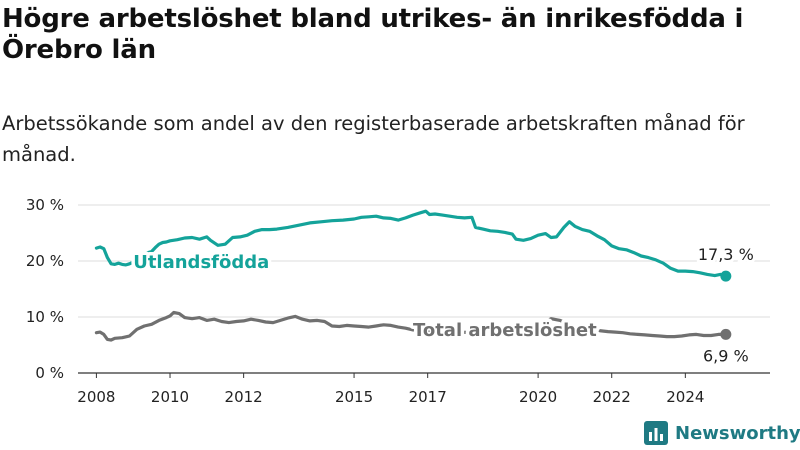 Image resolution: width=800 pixels, height=450 pixels. What do you see at coordinates (201, 262) in the screenshot?
I see `series-name-label: Utlandsfödda` at bounding box center [201, 262].